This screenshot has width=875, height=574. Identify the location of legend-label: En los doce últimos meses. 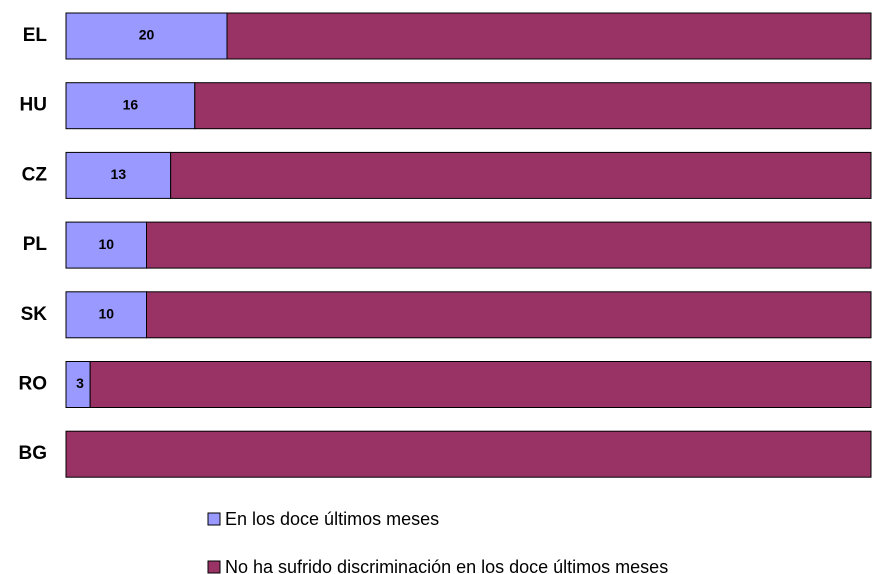
(332, 519).